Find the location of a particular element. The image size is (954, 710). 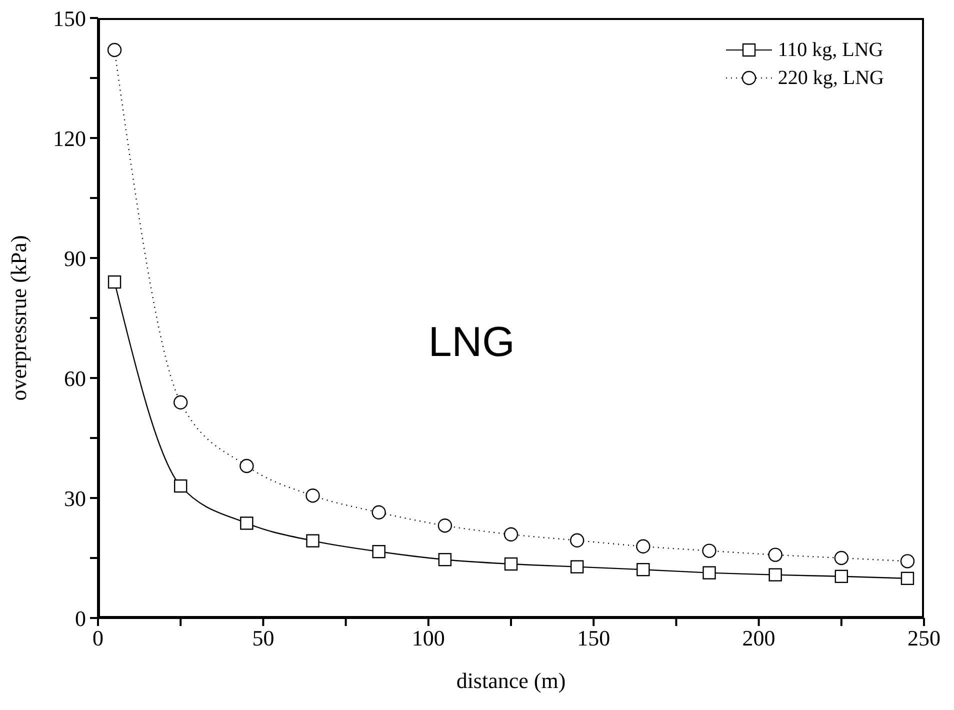

x-tick-label: 100 is located at coordinates (428, 638).